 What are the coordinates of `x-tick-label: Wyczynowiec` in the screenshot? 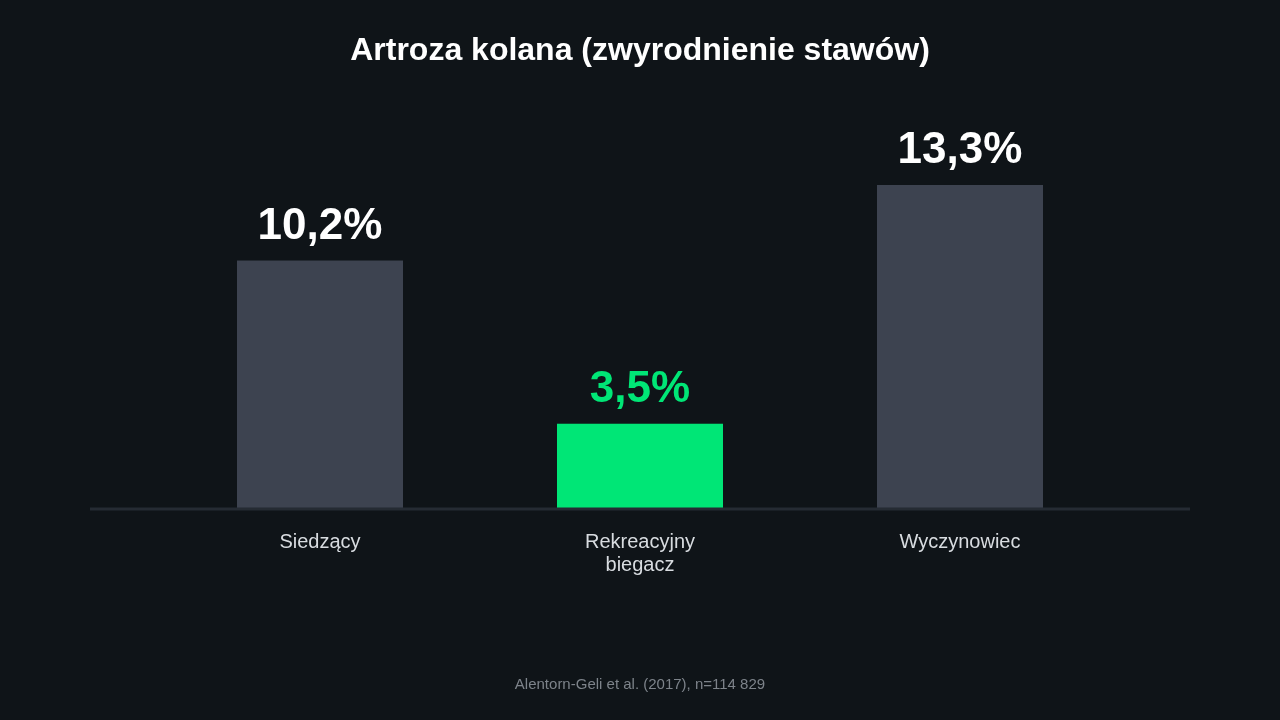 It's located at (960, 541).